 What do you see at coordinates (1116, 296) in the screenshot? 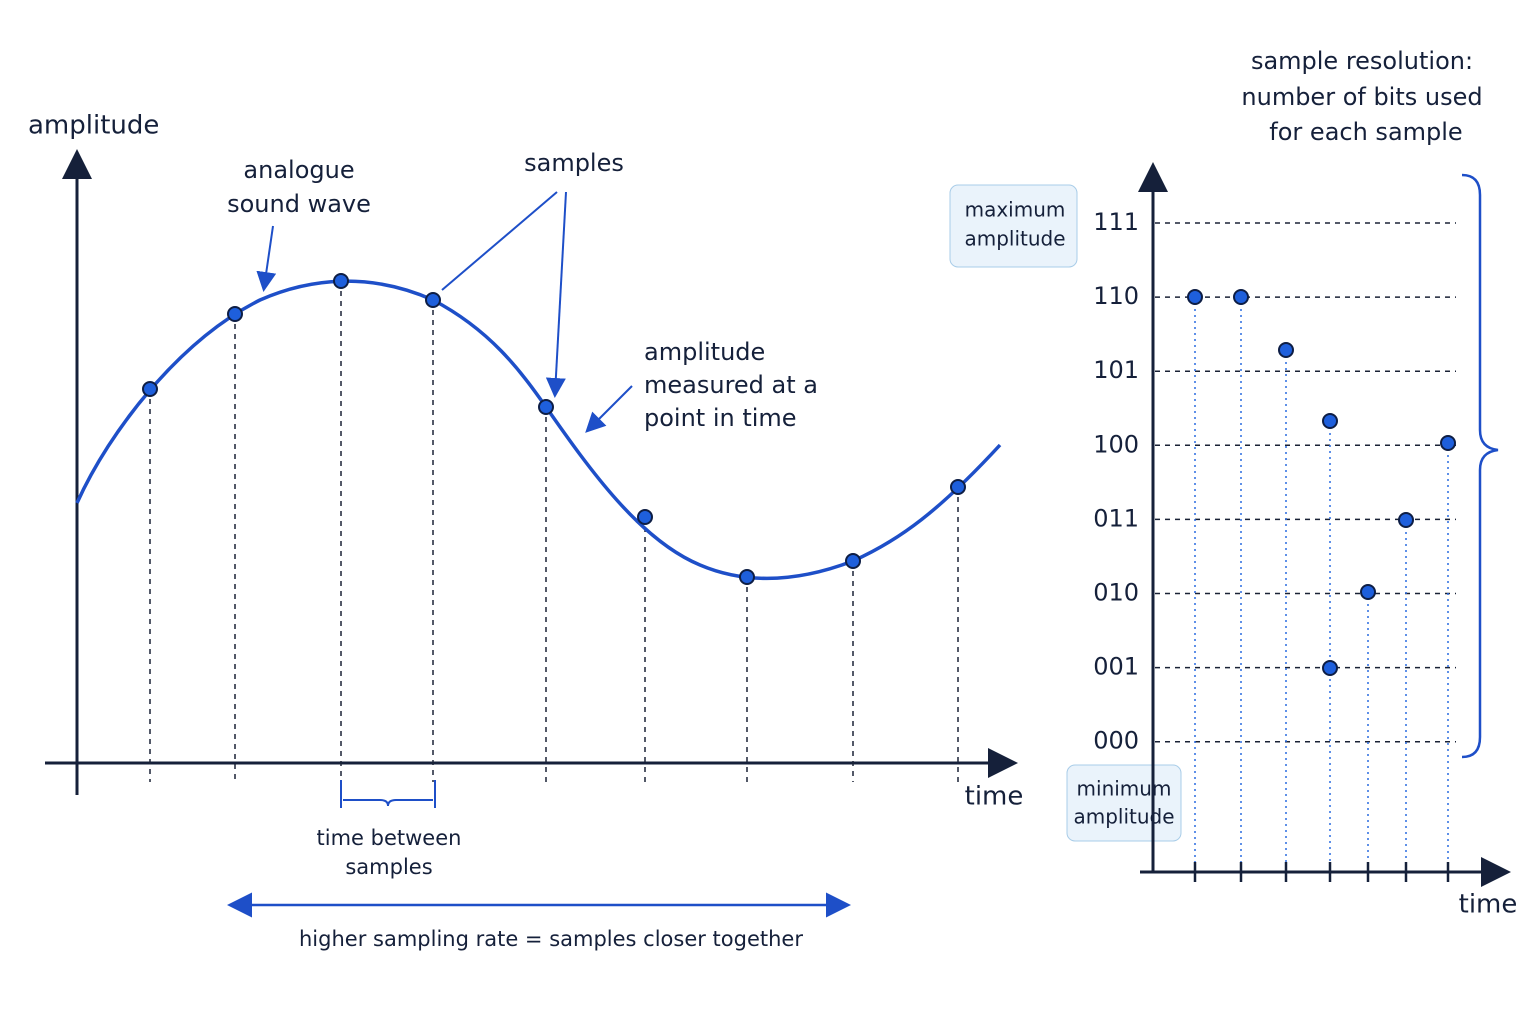
I see `level-label: 110` at bounding box center [1116, 296].